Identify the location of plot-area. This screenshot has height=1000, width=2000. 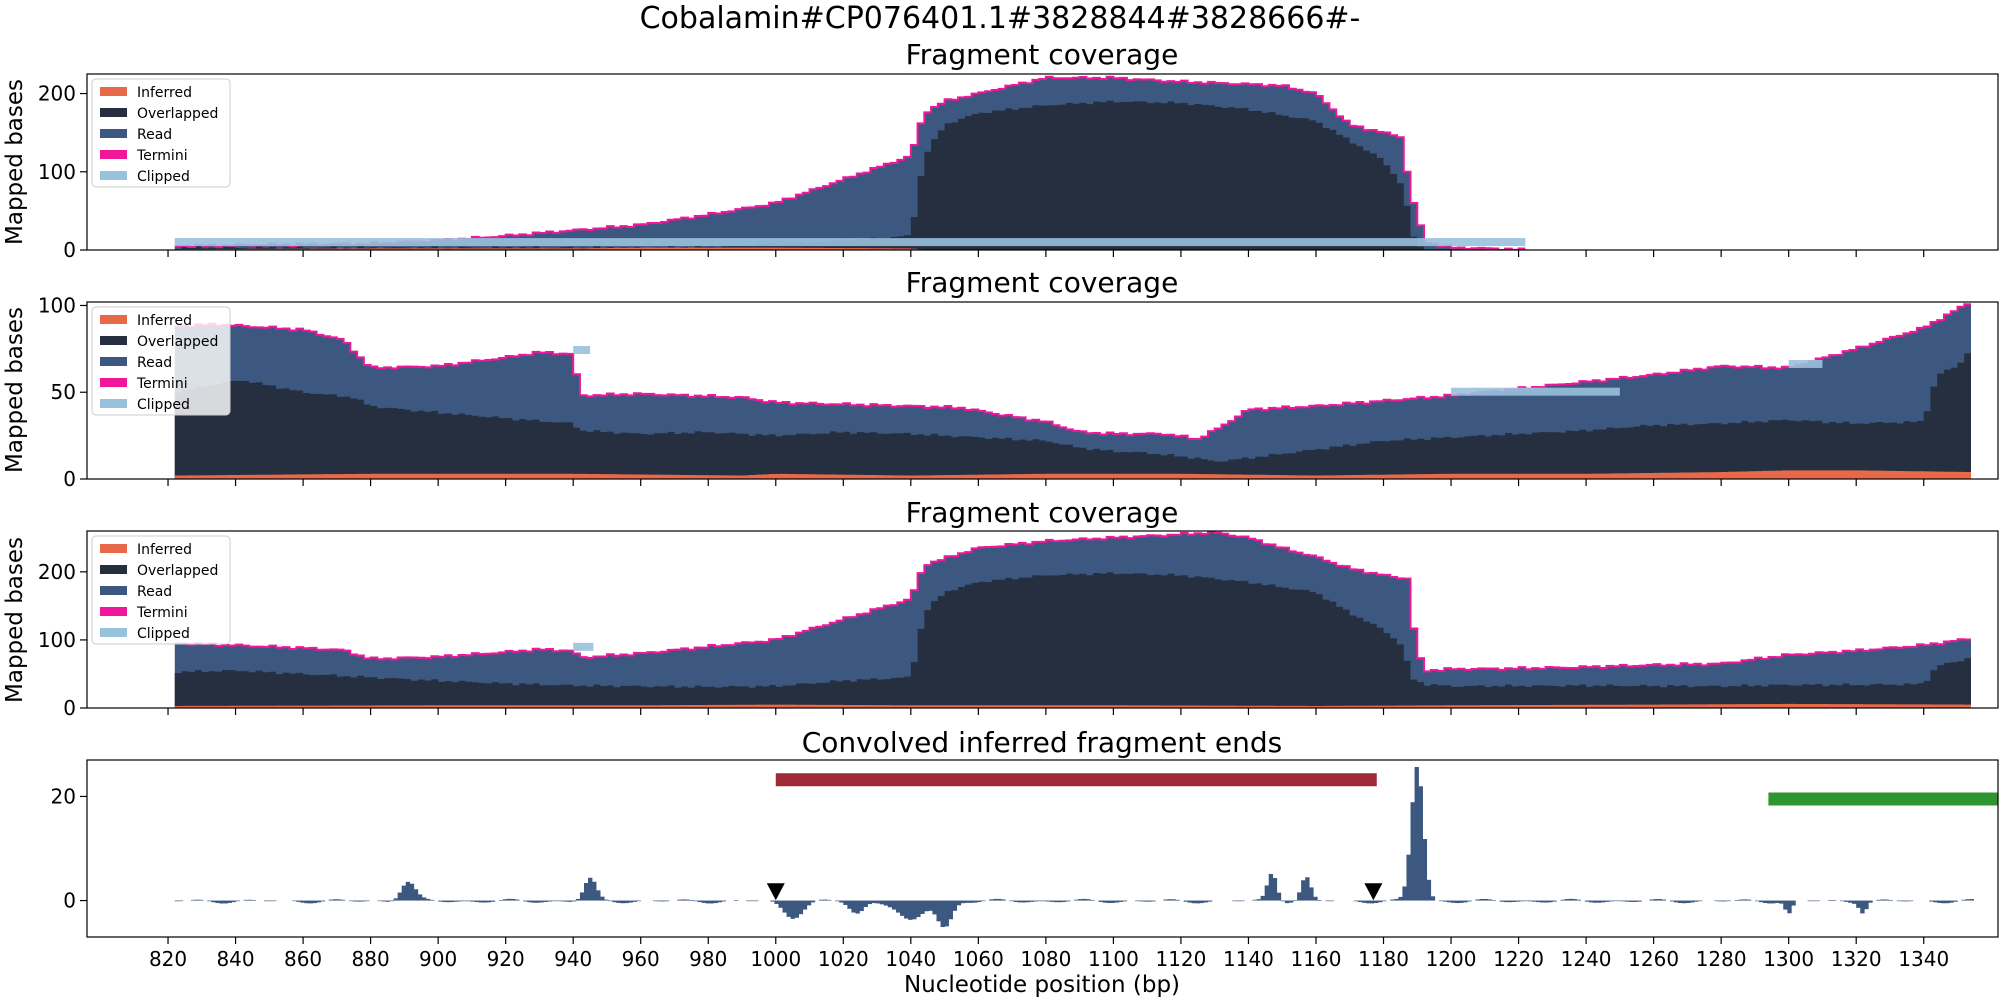
(1086, 847).